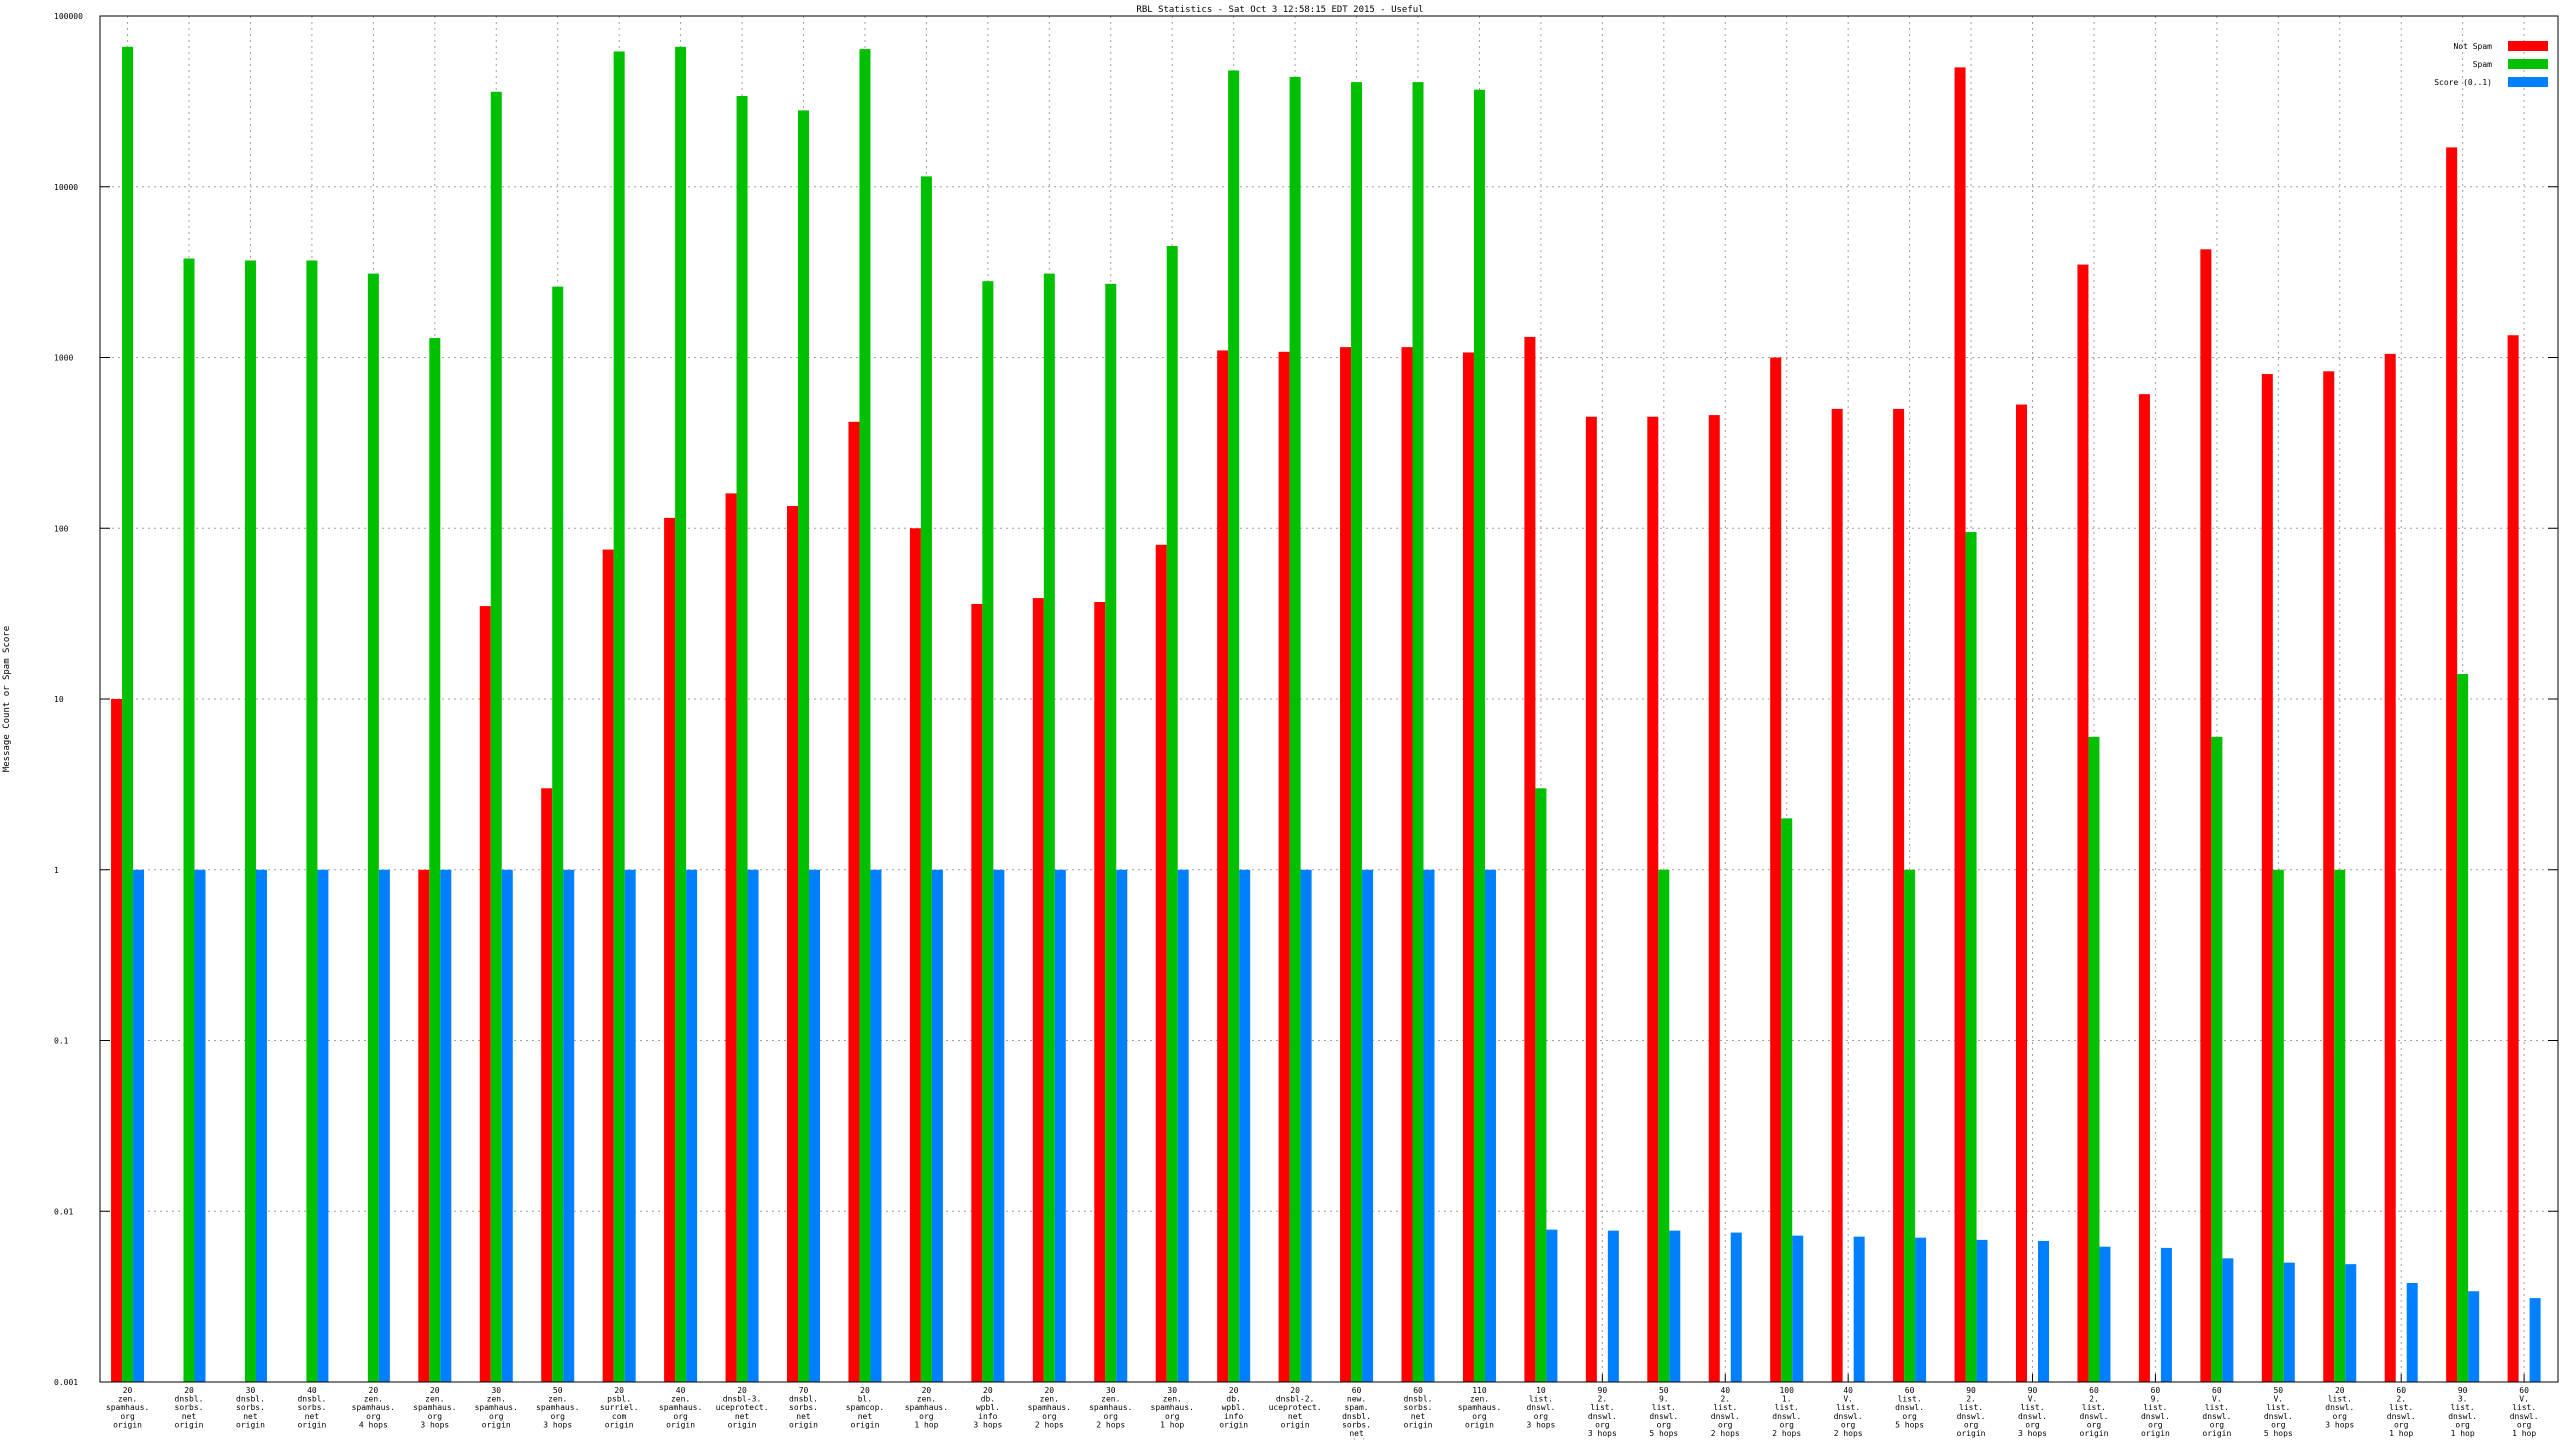 The height and width of the screenshot is (1440, 2560). Describe the element at coordinates (2032, 1412) in the screenshot. I see `x-tick-label: 90 V. list. dnswl. org 3 hops` at that location.